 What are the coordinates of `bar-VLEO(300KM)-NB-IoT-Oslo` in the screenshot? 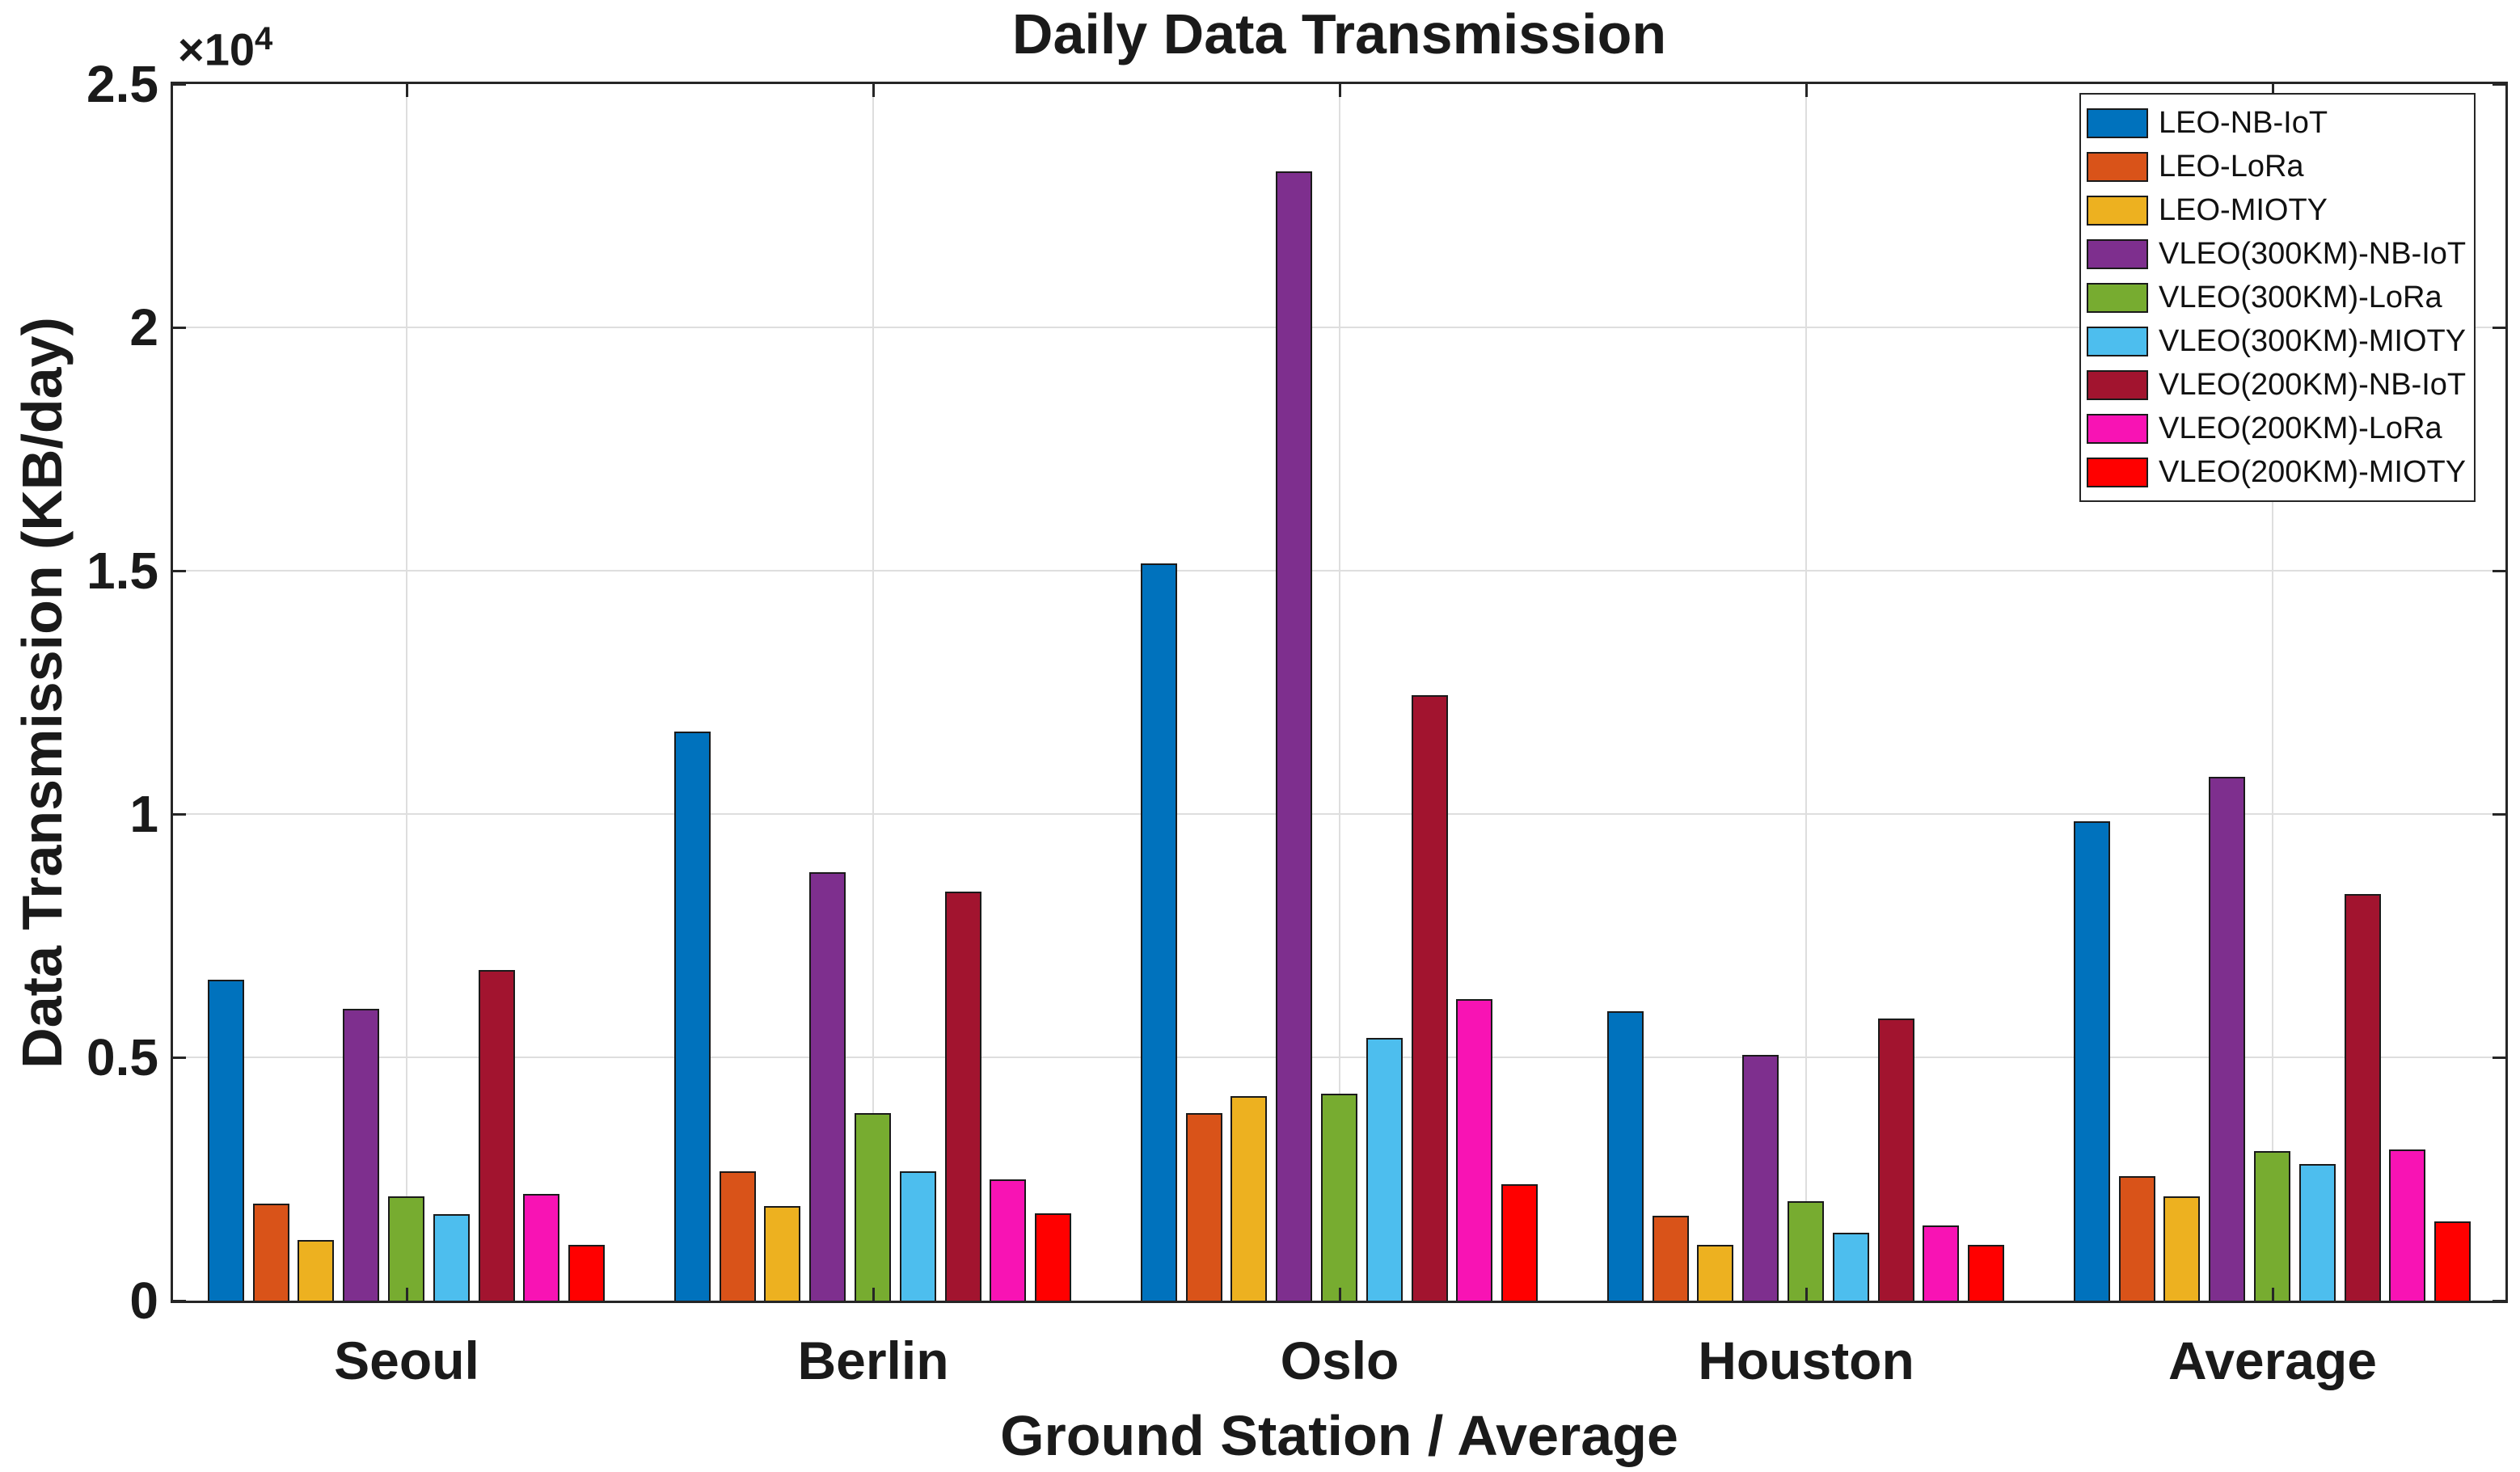 It's located at (1294, 736).